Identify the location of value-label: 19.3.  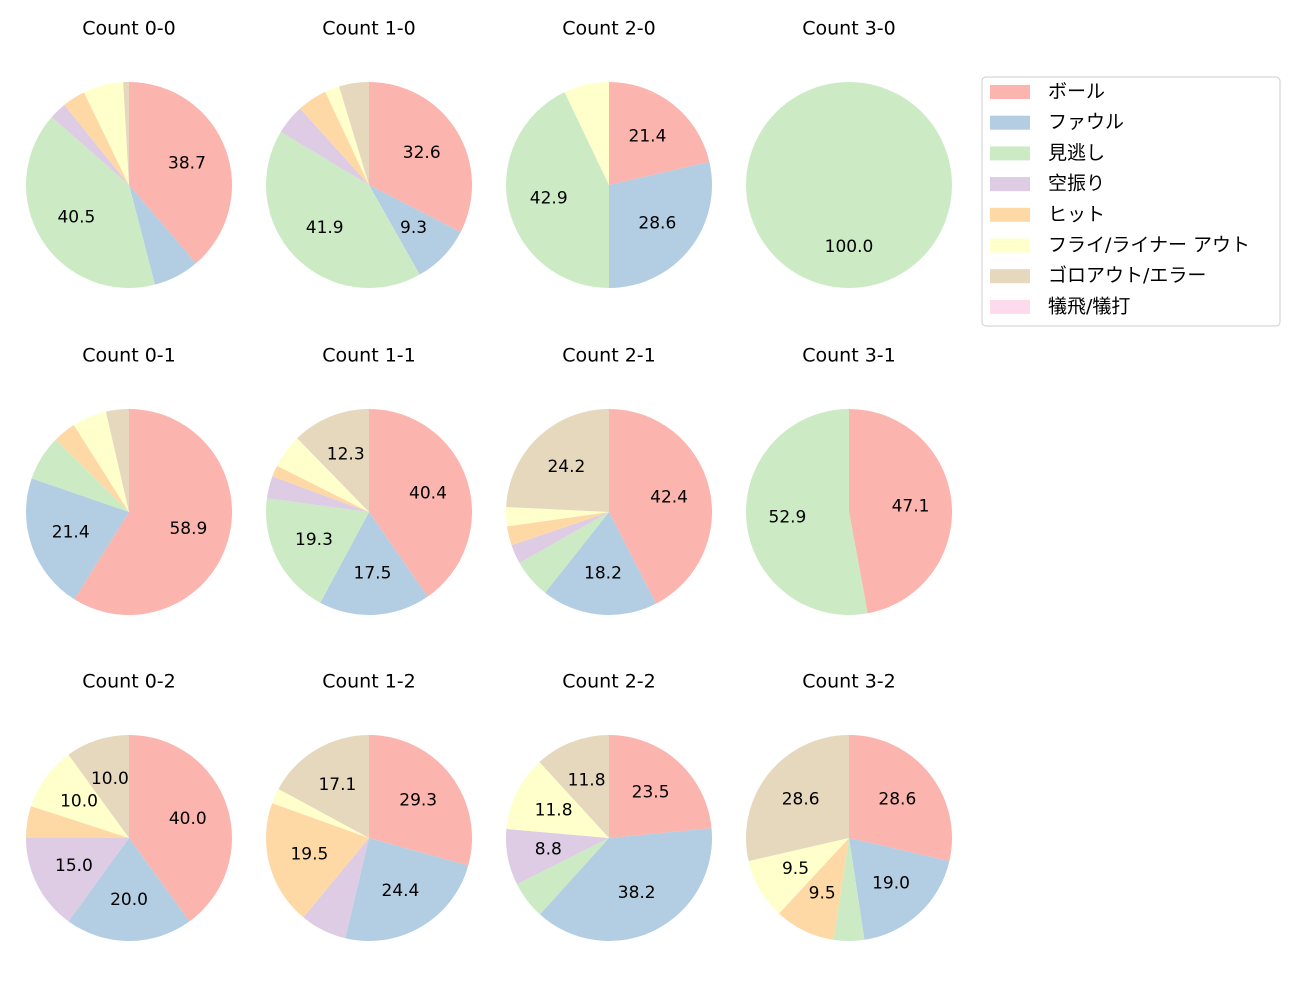
(314, 540).